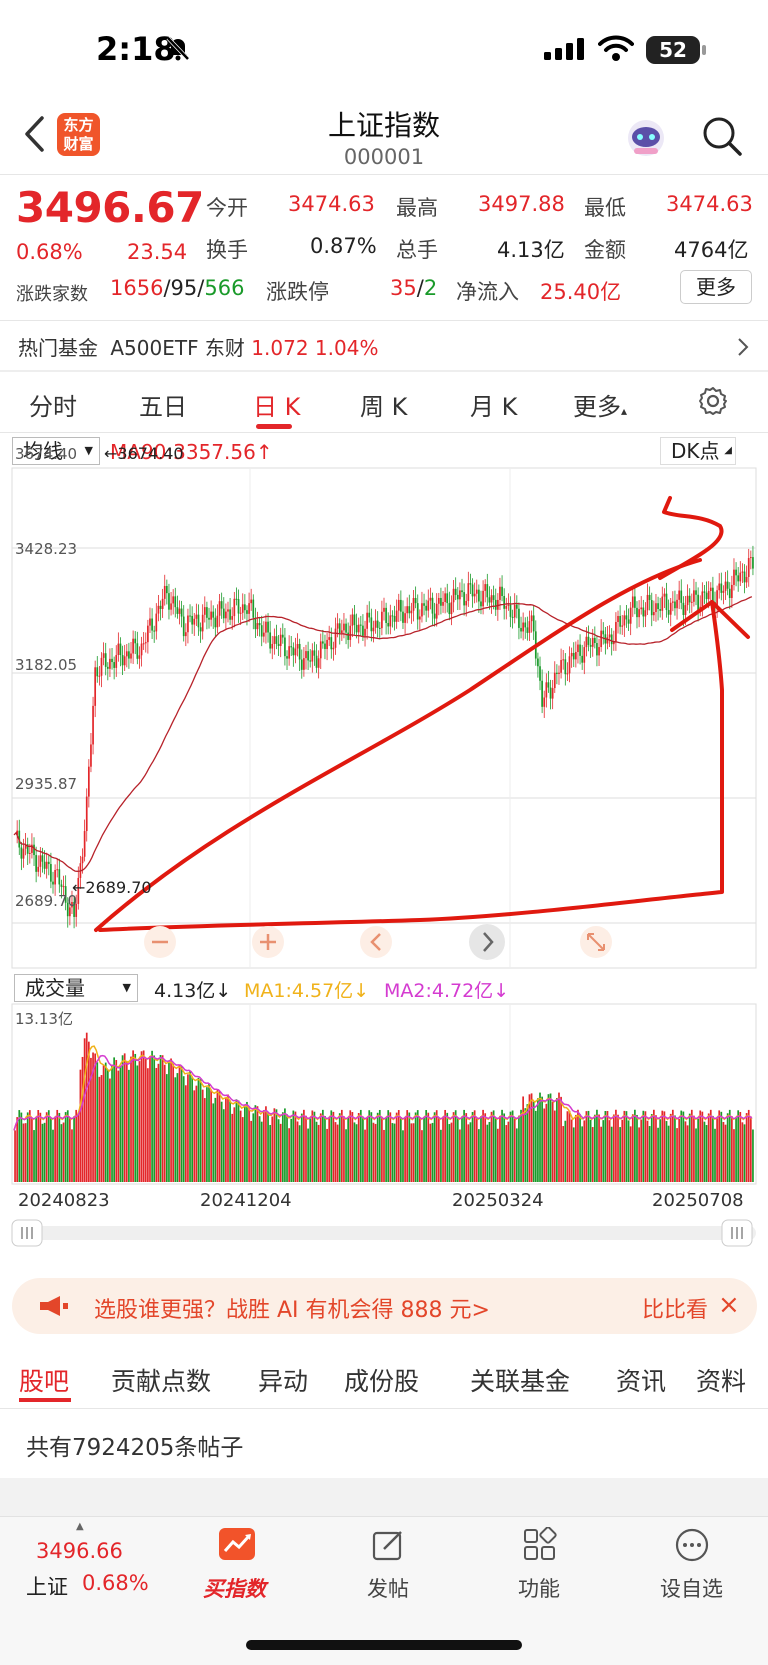 This screenshot has width=768, height=1665. I want to click on dk-point-button: DK点 ◢, so click(698, 451).